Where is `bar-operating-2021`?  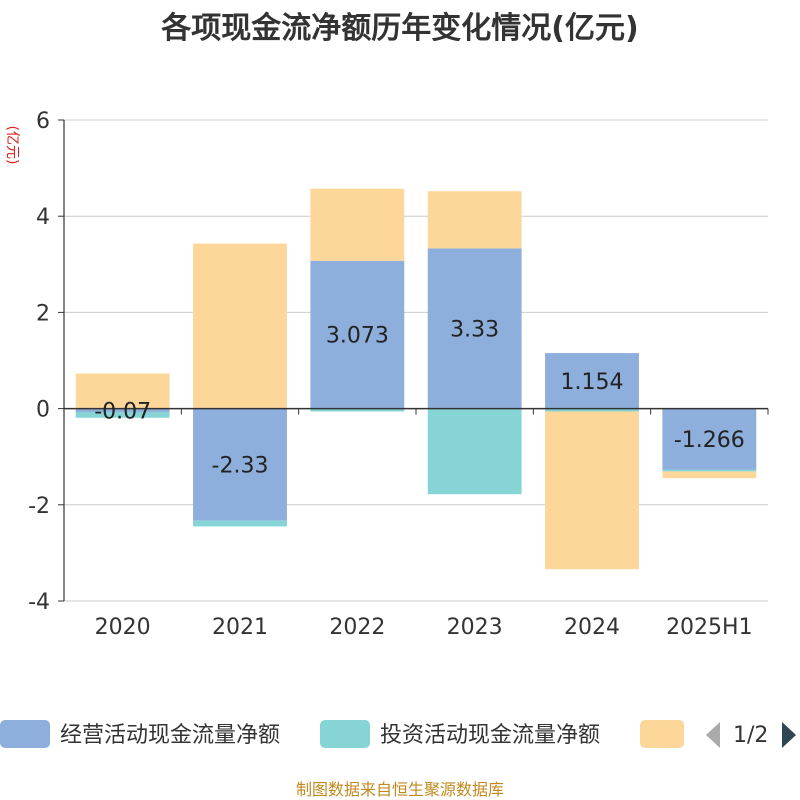
bar-operating-2021 is located at coordinates (240, 464).